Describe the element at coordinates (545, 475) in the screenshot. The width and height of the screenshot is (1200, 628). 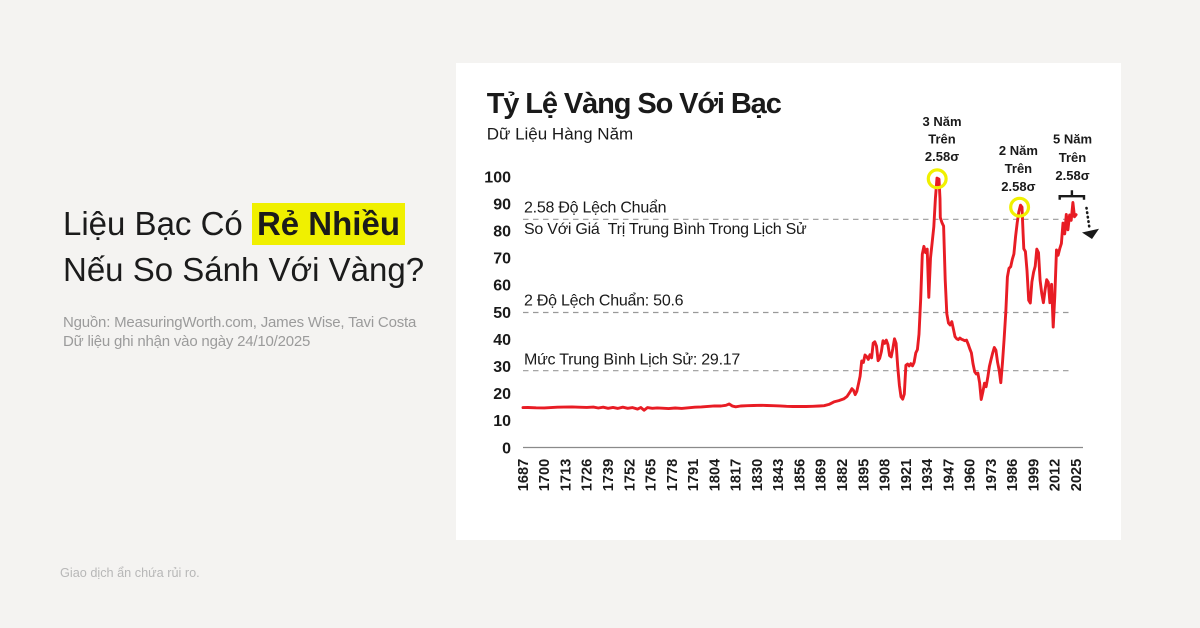
I see `svg-text: 1700` at that location.